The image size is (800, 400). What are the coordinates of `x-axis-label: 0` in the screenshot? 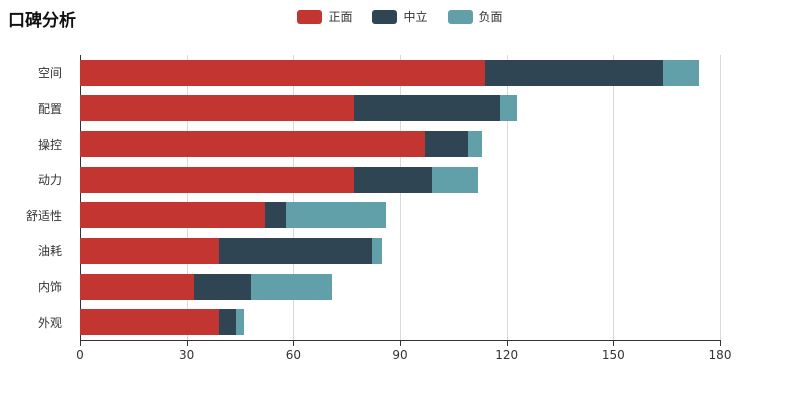 It's located at (80, 355).